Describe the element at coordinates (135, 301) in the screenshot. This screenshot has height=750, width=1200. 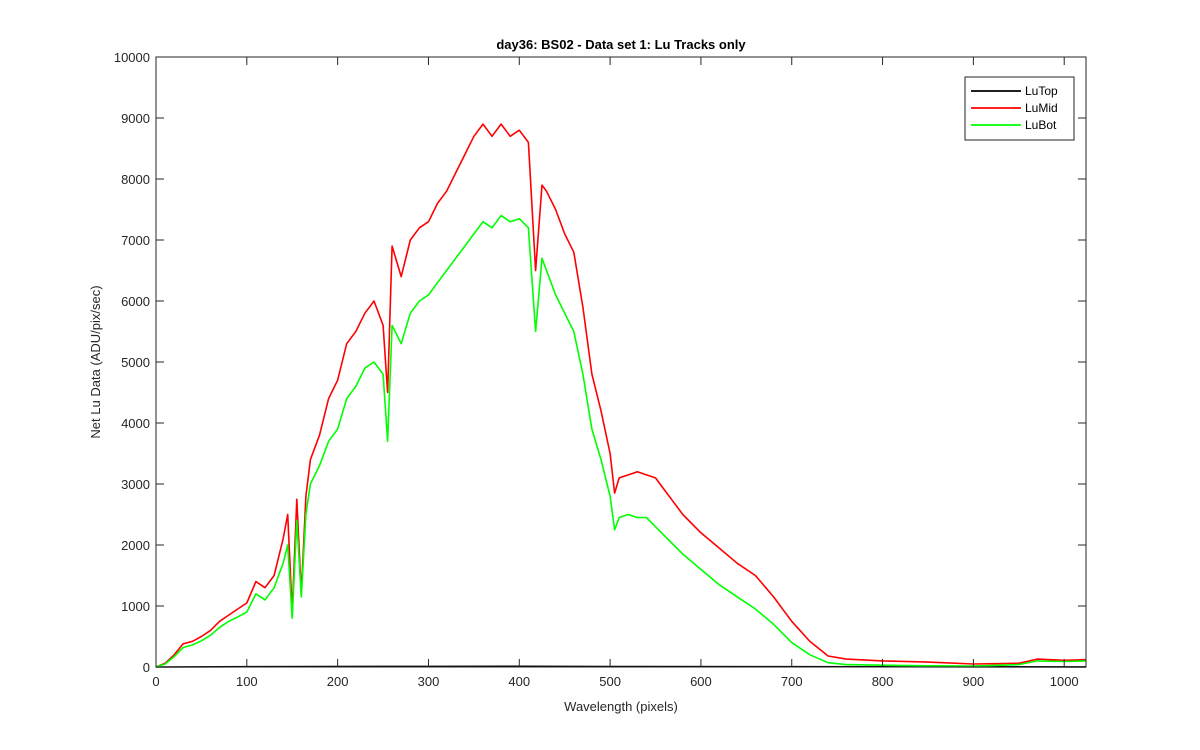
I see `y-tick-label: 6000` at that location.